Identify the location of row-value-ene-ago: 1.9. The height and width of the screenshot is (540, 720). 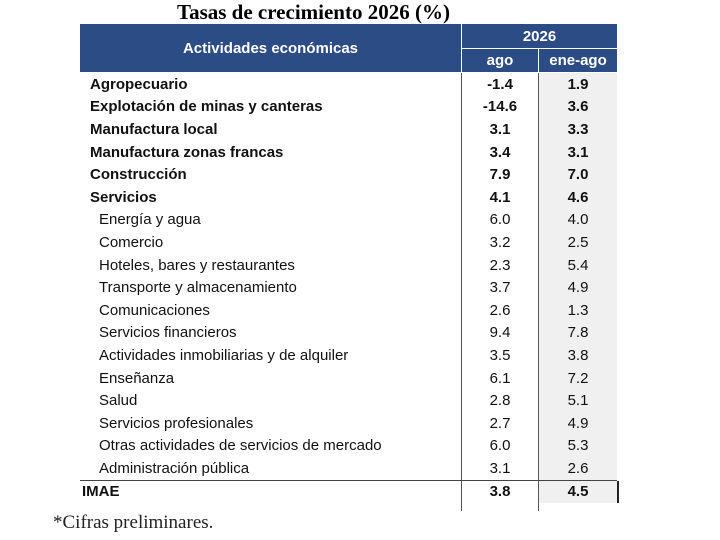
(578, 84).